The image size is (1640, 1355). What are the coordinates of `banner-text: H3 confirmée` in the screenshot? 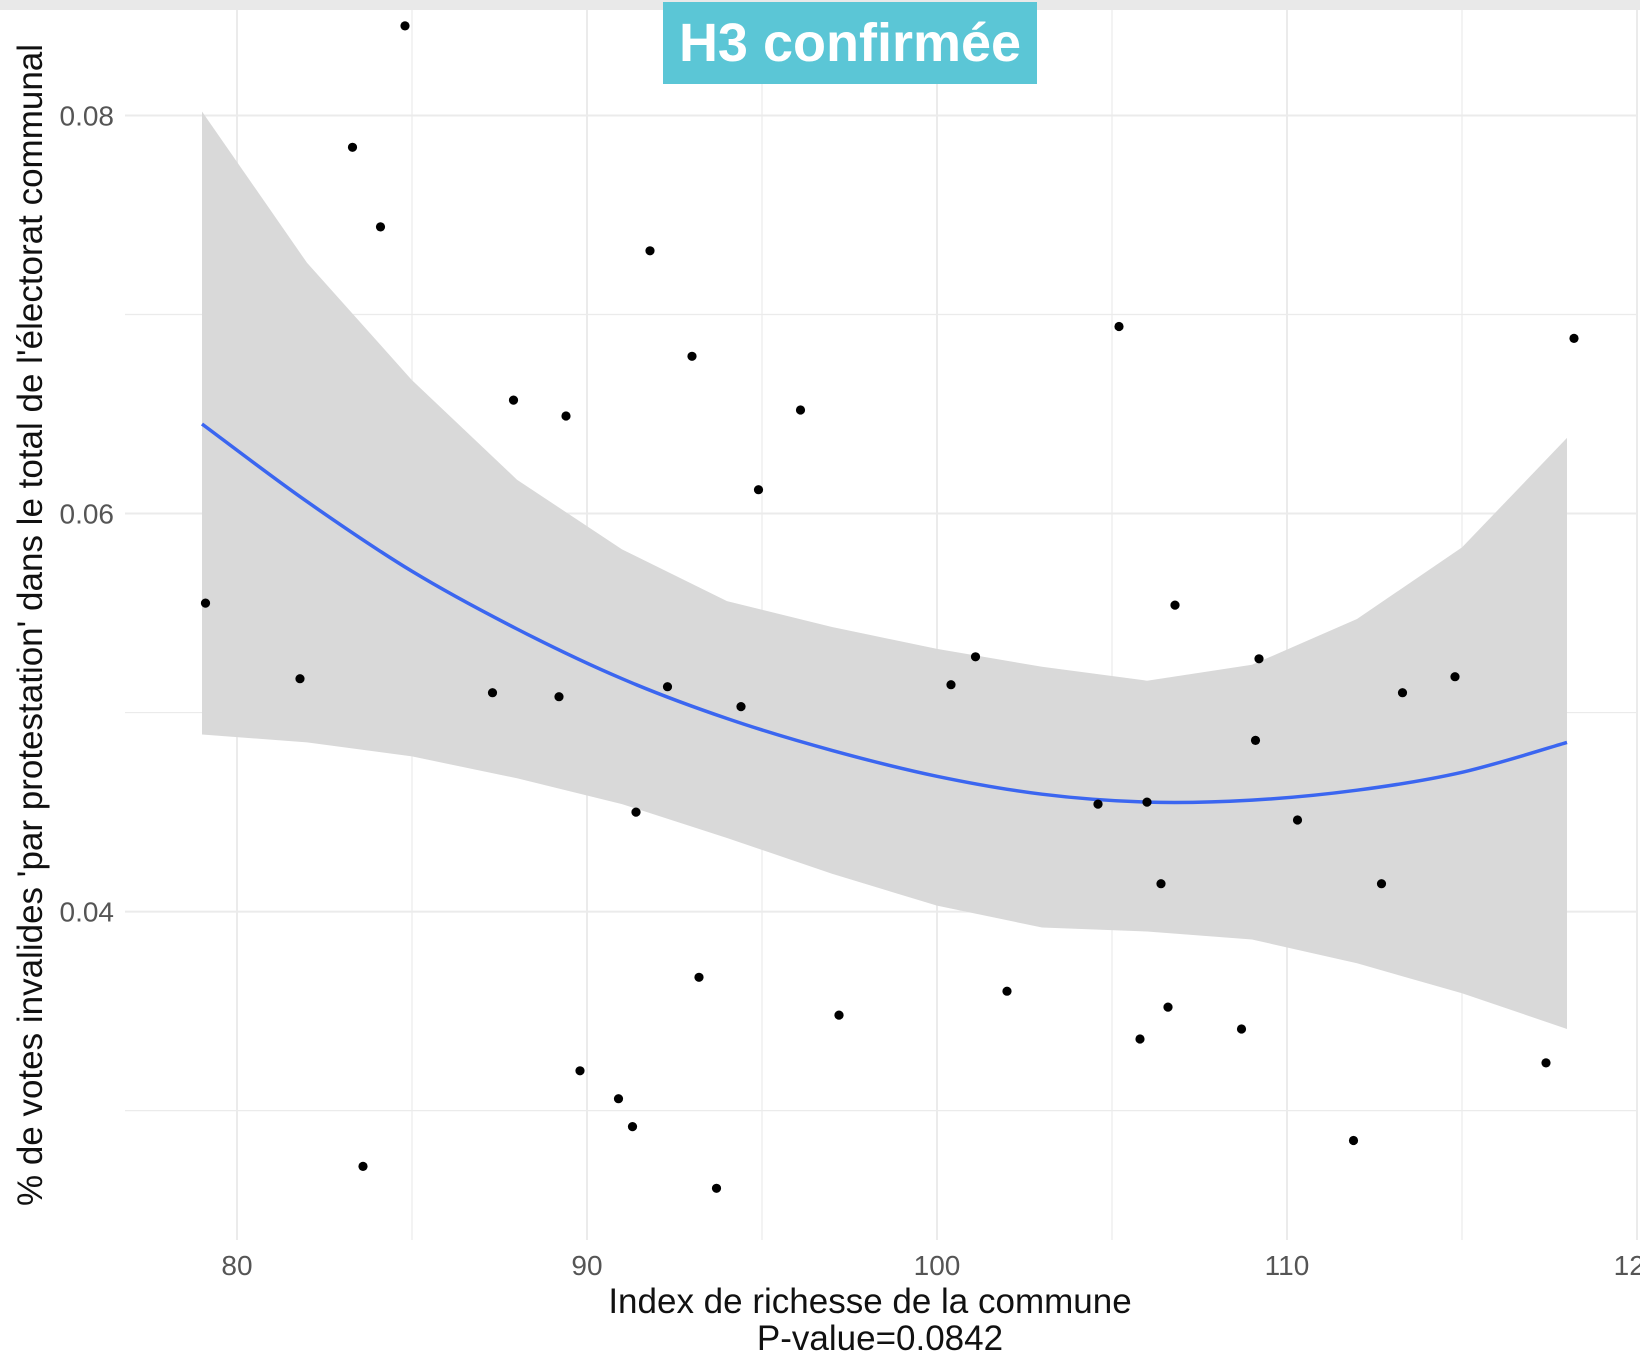 It's located at (850, 43).